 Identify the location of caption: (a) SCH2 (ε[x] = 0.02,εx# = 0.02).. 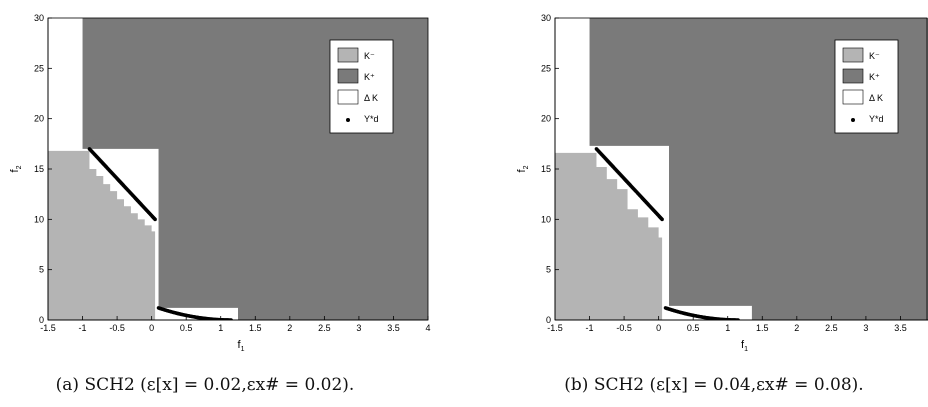
(205, 385).